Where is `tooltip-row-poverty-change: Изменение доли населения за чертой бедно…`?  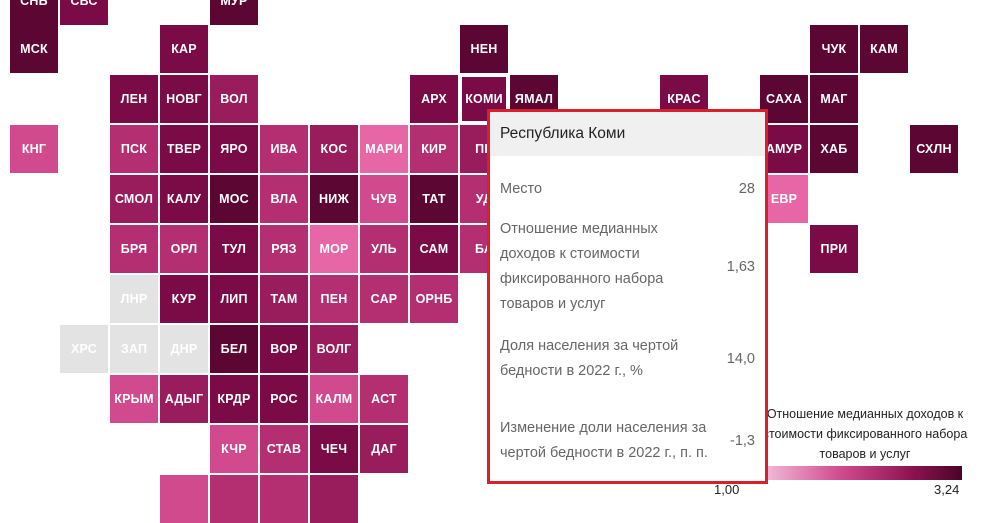 tooltip-row-poverty-change: Изменение доли населения за чертой бедно… is located at coordinates (627, 441).